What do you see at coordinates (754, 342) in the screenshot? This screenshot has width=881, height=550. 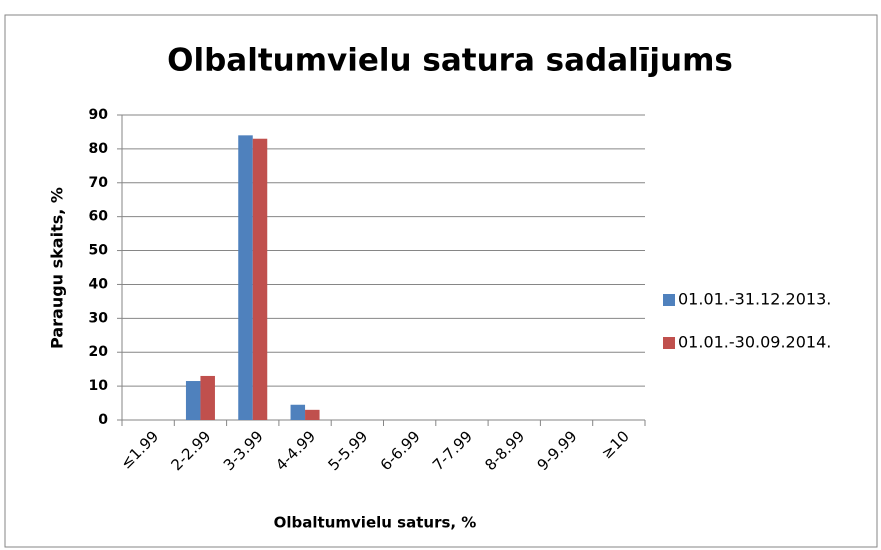 I see `legend-label: 01.01.-30.09.2014.` at bounding box center [754, 342].